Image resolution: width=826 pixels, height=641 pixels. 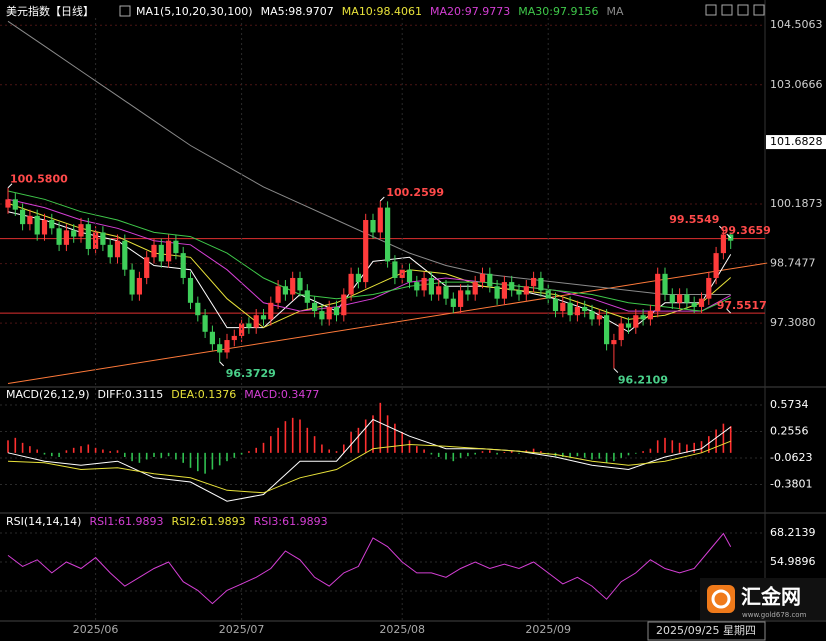 What do you see at coordinates (791, 457) in the screenshot?
I see `y-tick-label: -0.0623` at bounding box center [791, 457].